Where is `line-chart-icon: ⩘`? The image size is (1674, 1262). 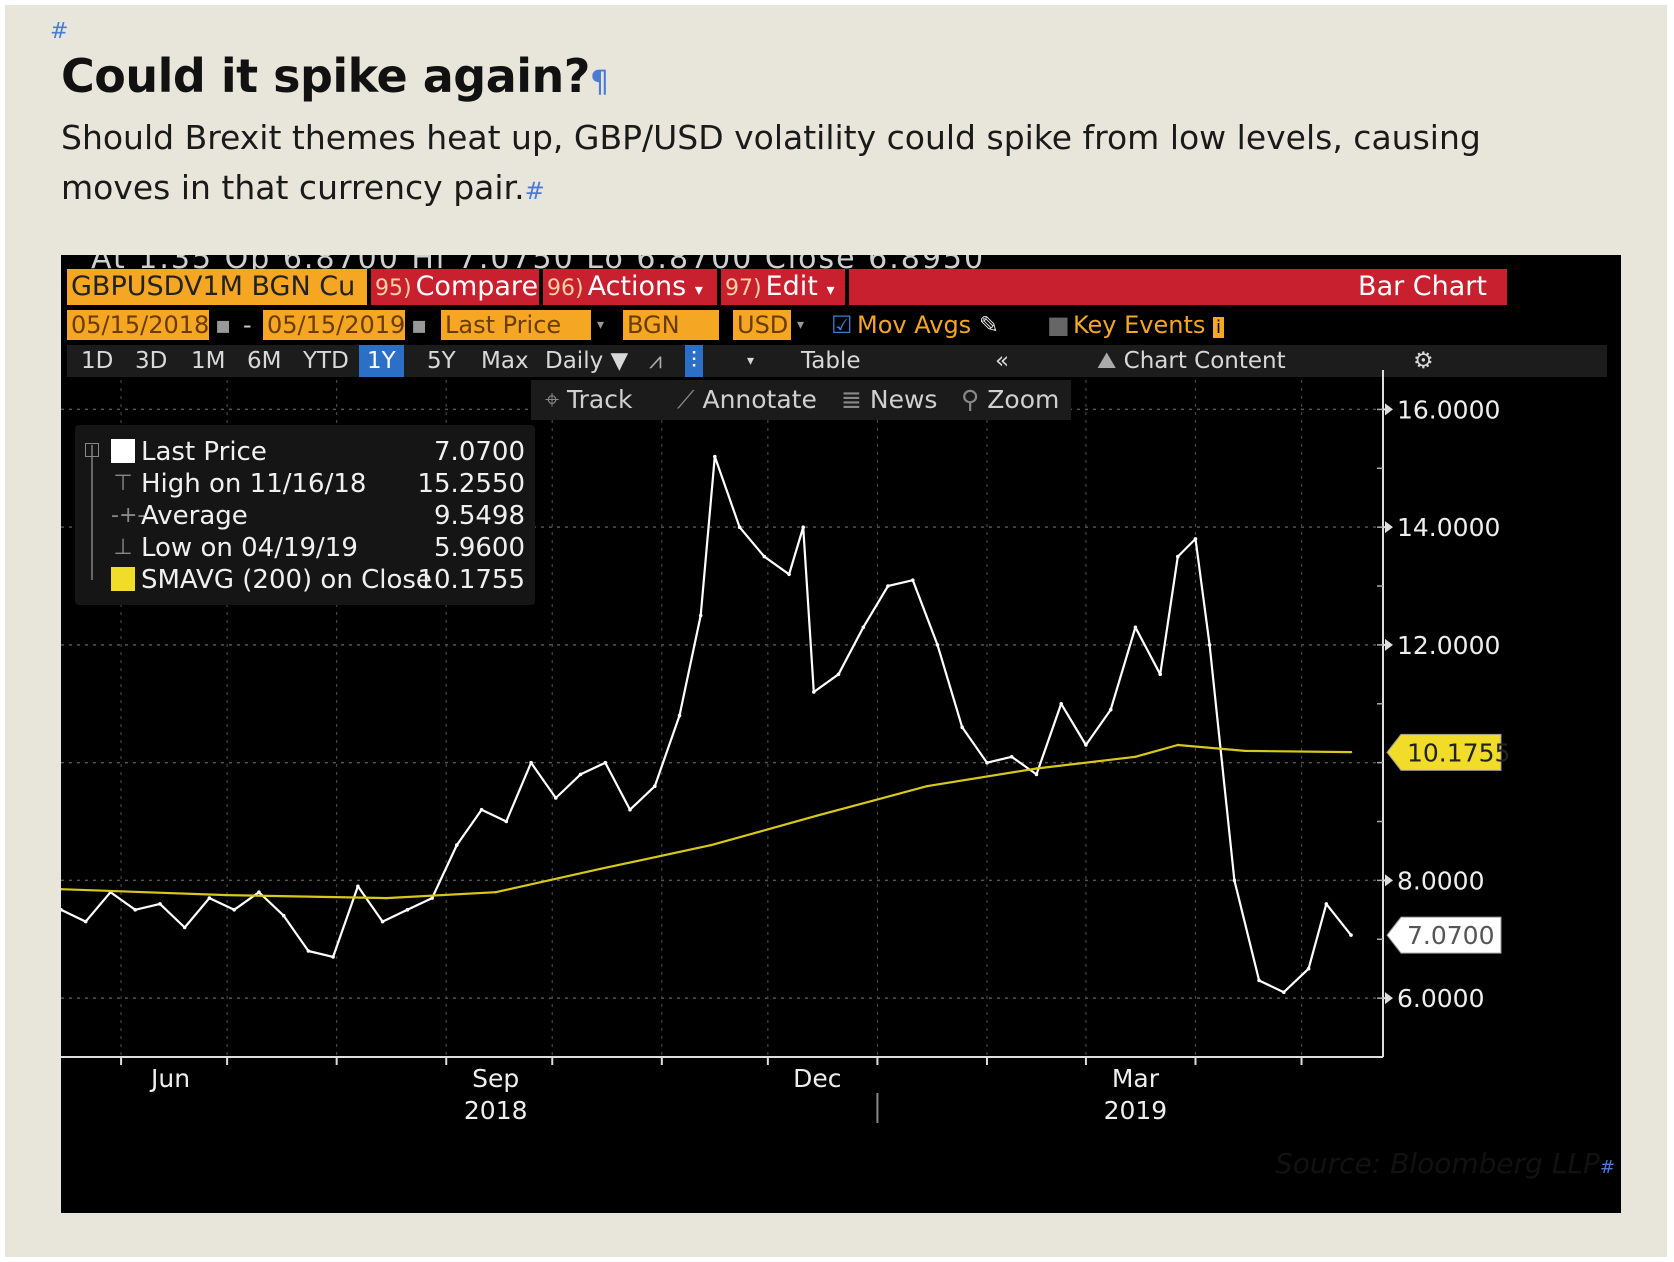
line-chart-icon: ⩘ is located at coordinates (655, 361).